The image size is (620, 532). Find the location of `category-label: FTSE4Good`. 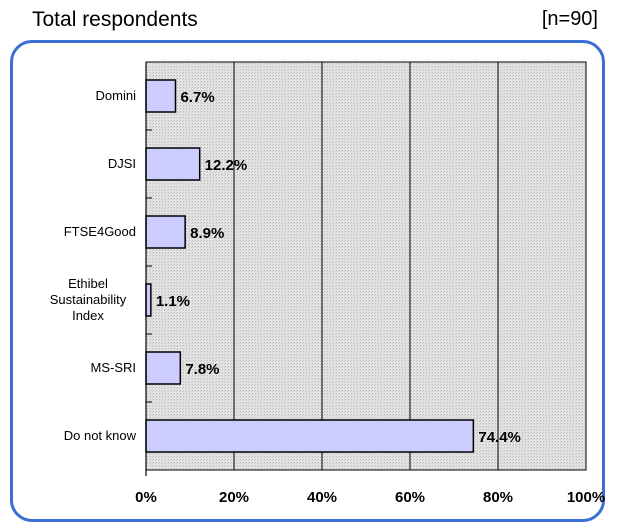

category-label: FTSE4Good is located at coordinates (100, 231).